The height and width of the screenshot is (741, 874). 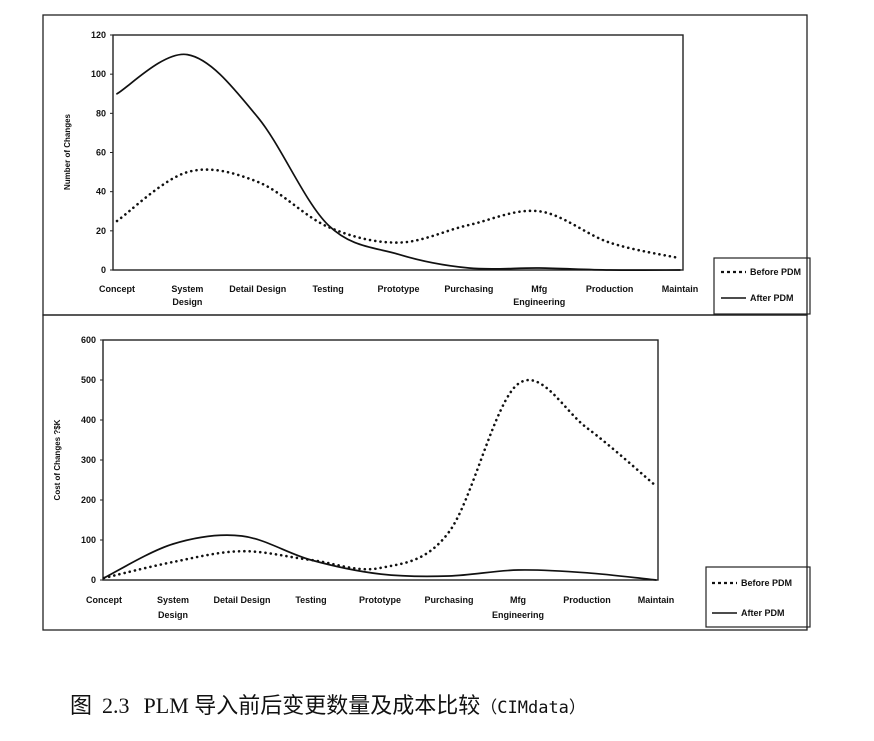 What do you see at coordinates (88, 380) in the screenshot?
I see `y-tick-label: 500` at bounding box center [88, 380].